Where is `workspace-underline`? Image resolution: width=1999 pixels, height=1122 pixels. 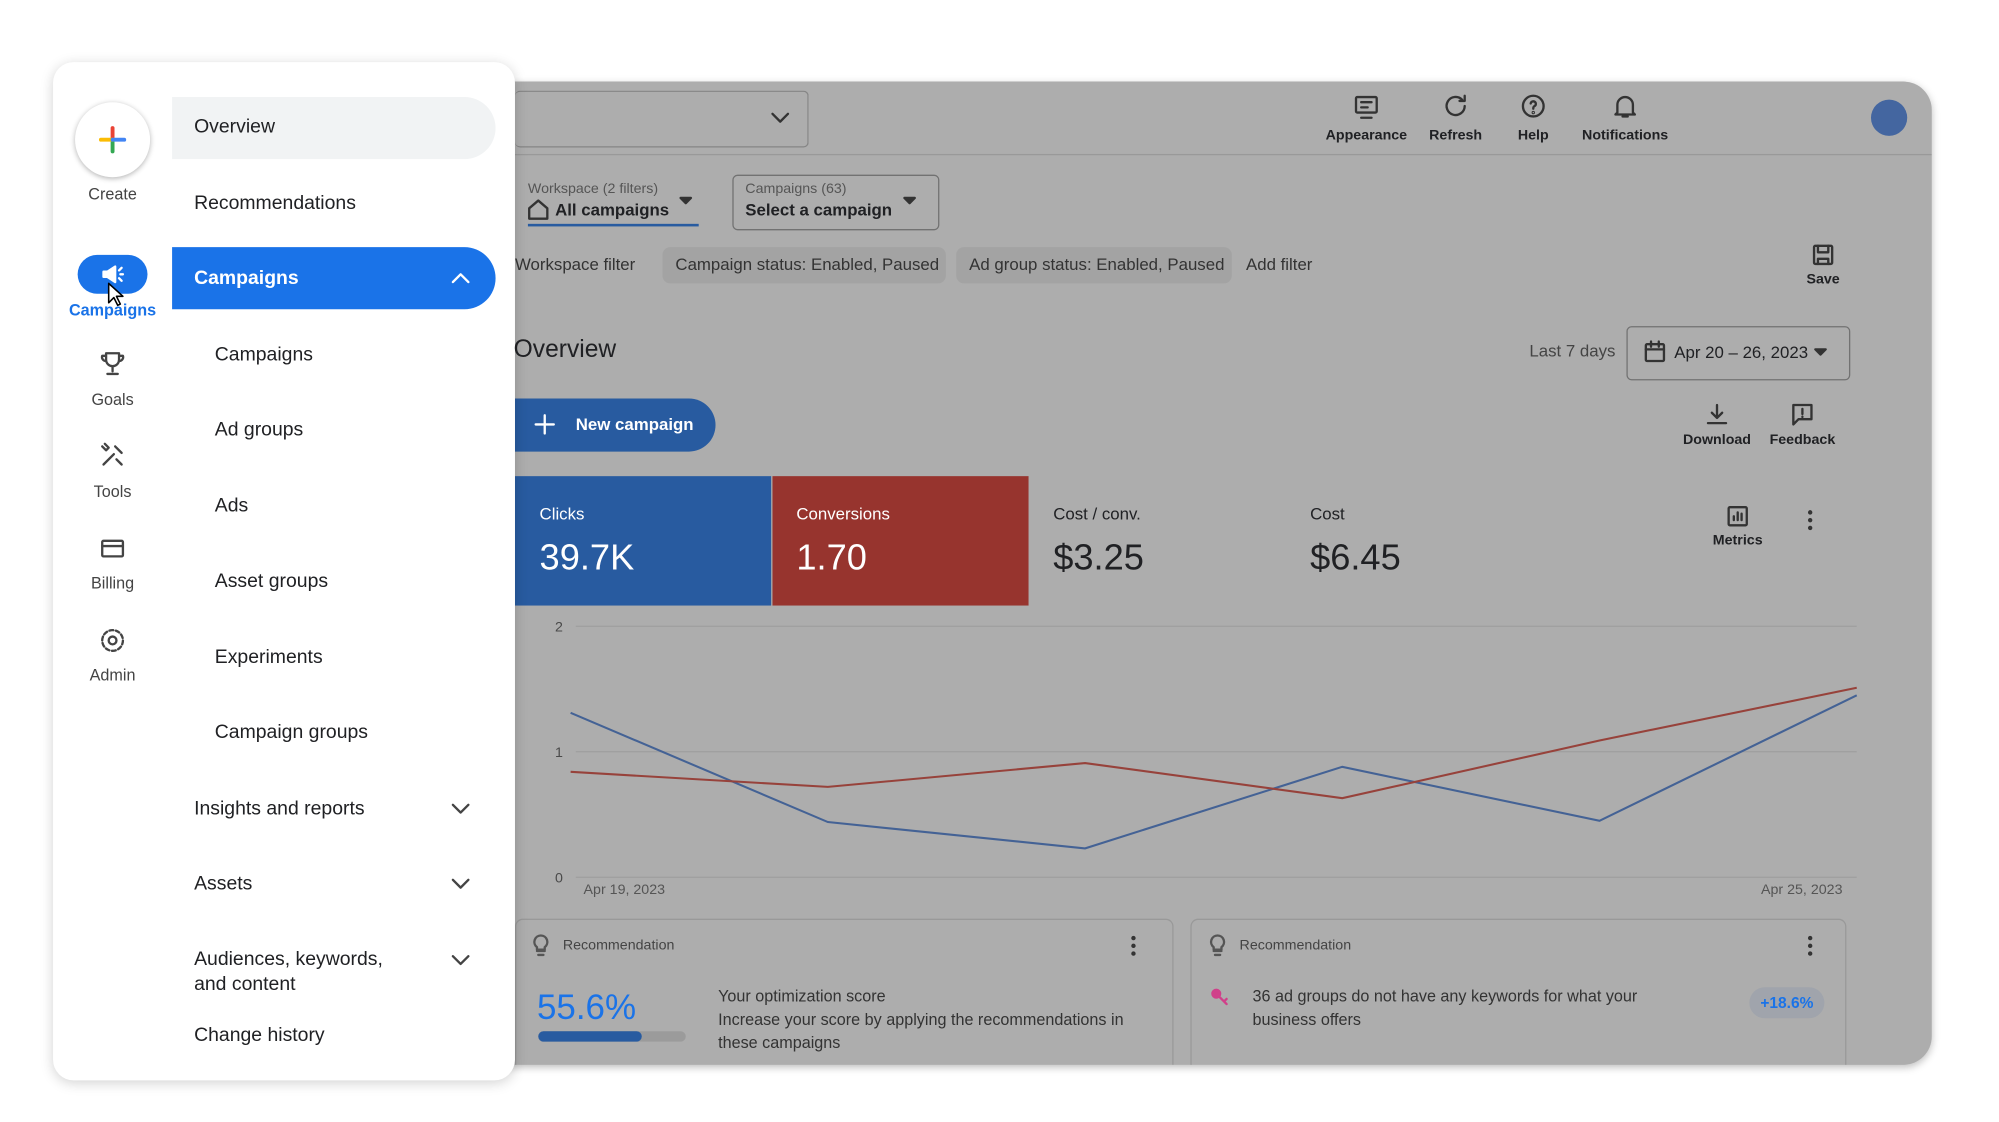 workspace-underline is located at coordinates (613, 225).